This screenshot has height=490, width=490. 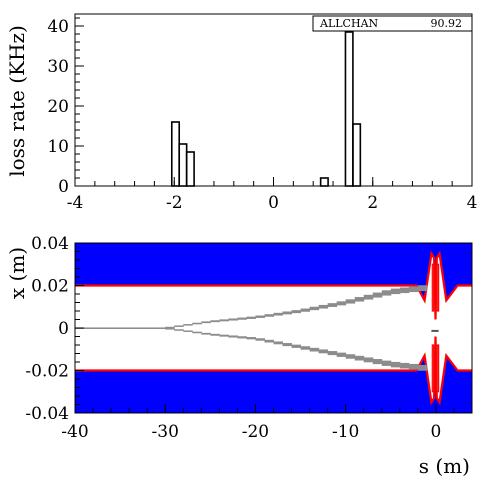 What do you see at coordinates (257, 328) in the screenshot?
I see `beam-tracks` at bounding box center [257, 328].